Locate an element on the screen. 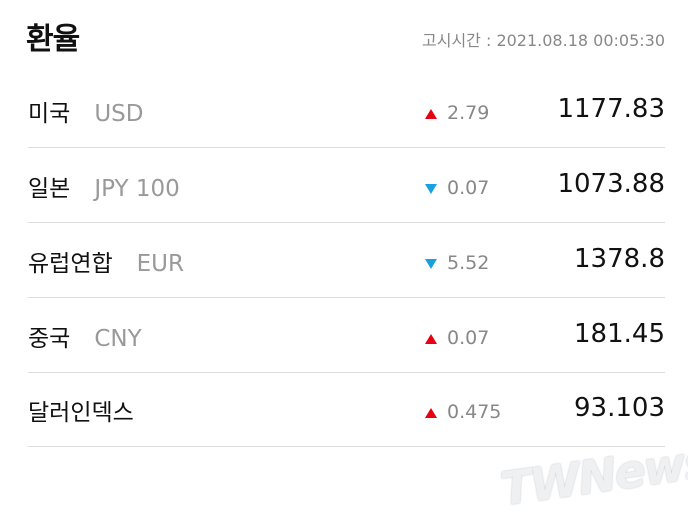 Image resolution: width=688 pixels, height=532 pixels. rate-value: 93.103 is located at coordinates (619, 408).